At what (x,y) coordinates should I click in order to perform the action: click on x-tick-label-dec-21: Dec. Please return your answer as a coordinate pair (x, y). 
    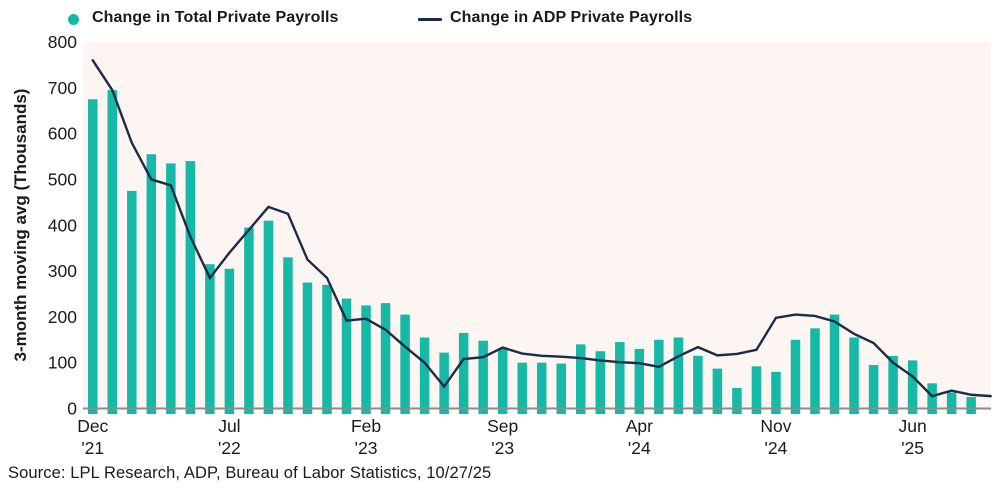
    Looking at the image, I should click on (92, 426).